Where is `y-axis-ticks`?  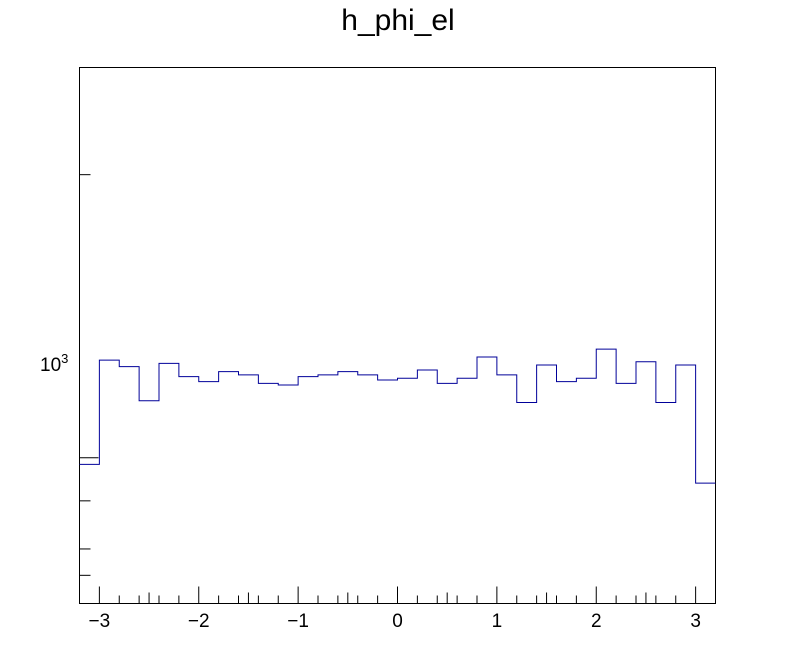
y-axis-ticks is located at coordinates (89, 389).